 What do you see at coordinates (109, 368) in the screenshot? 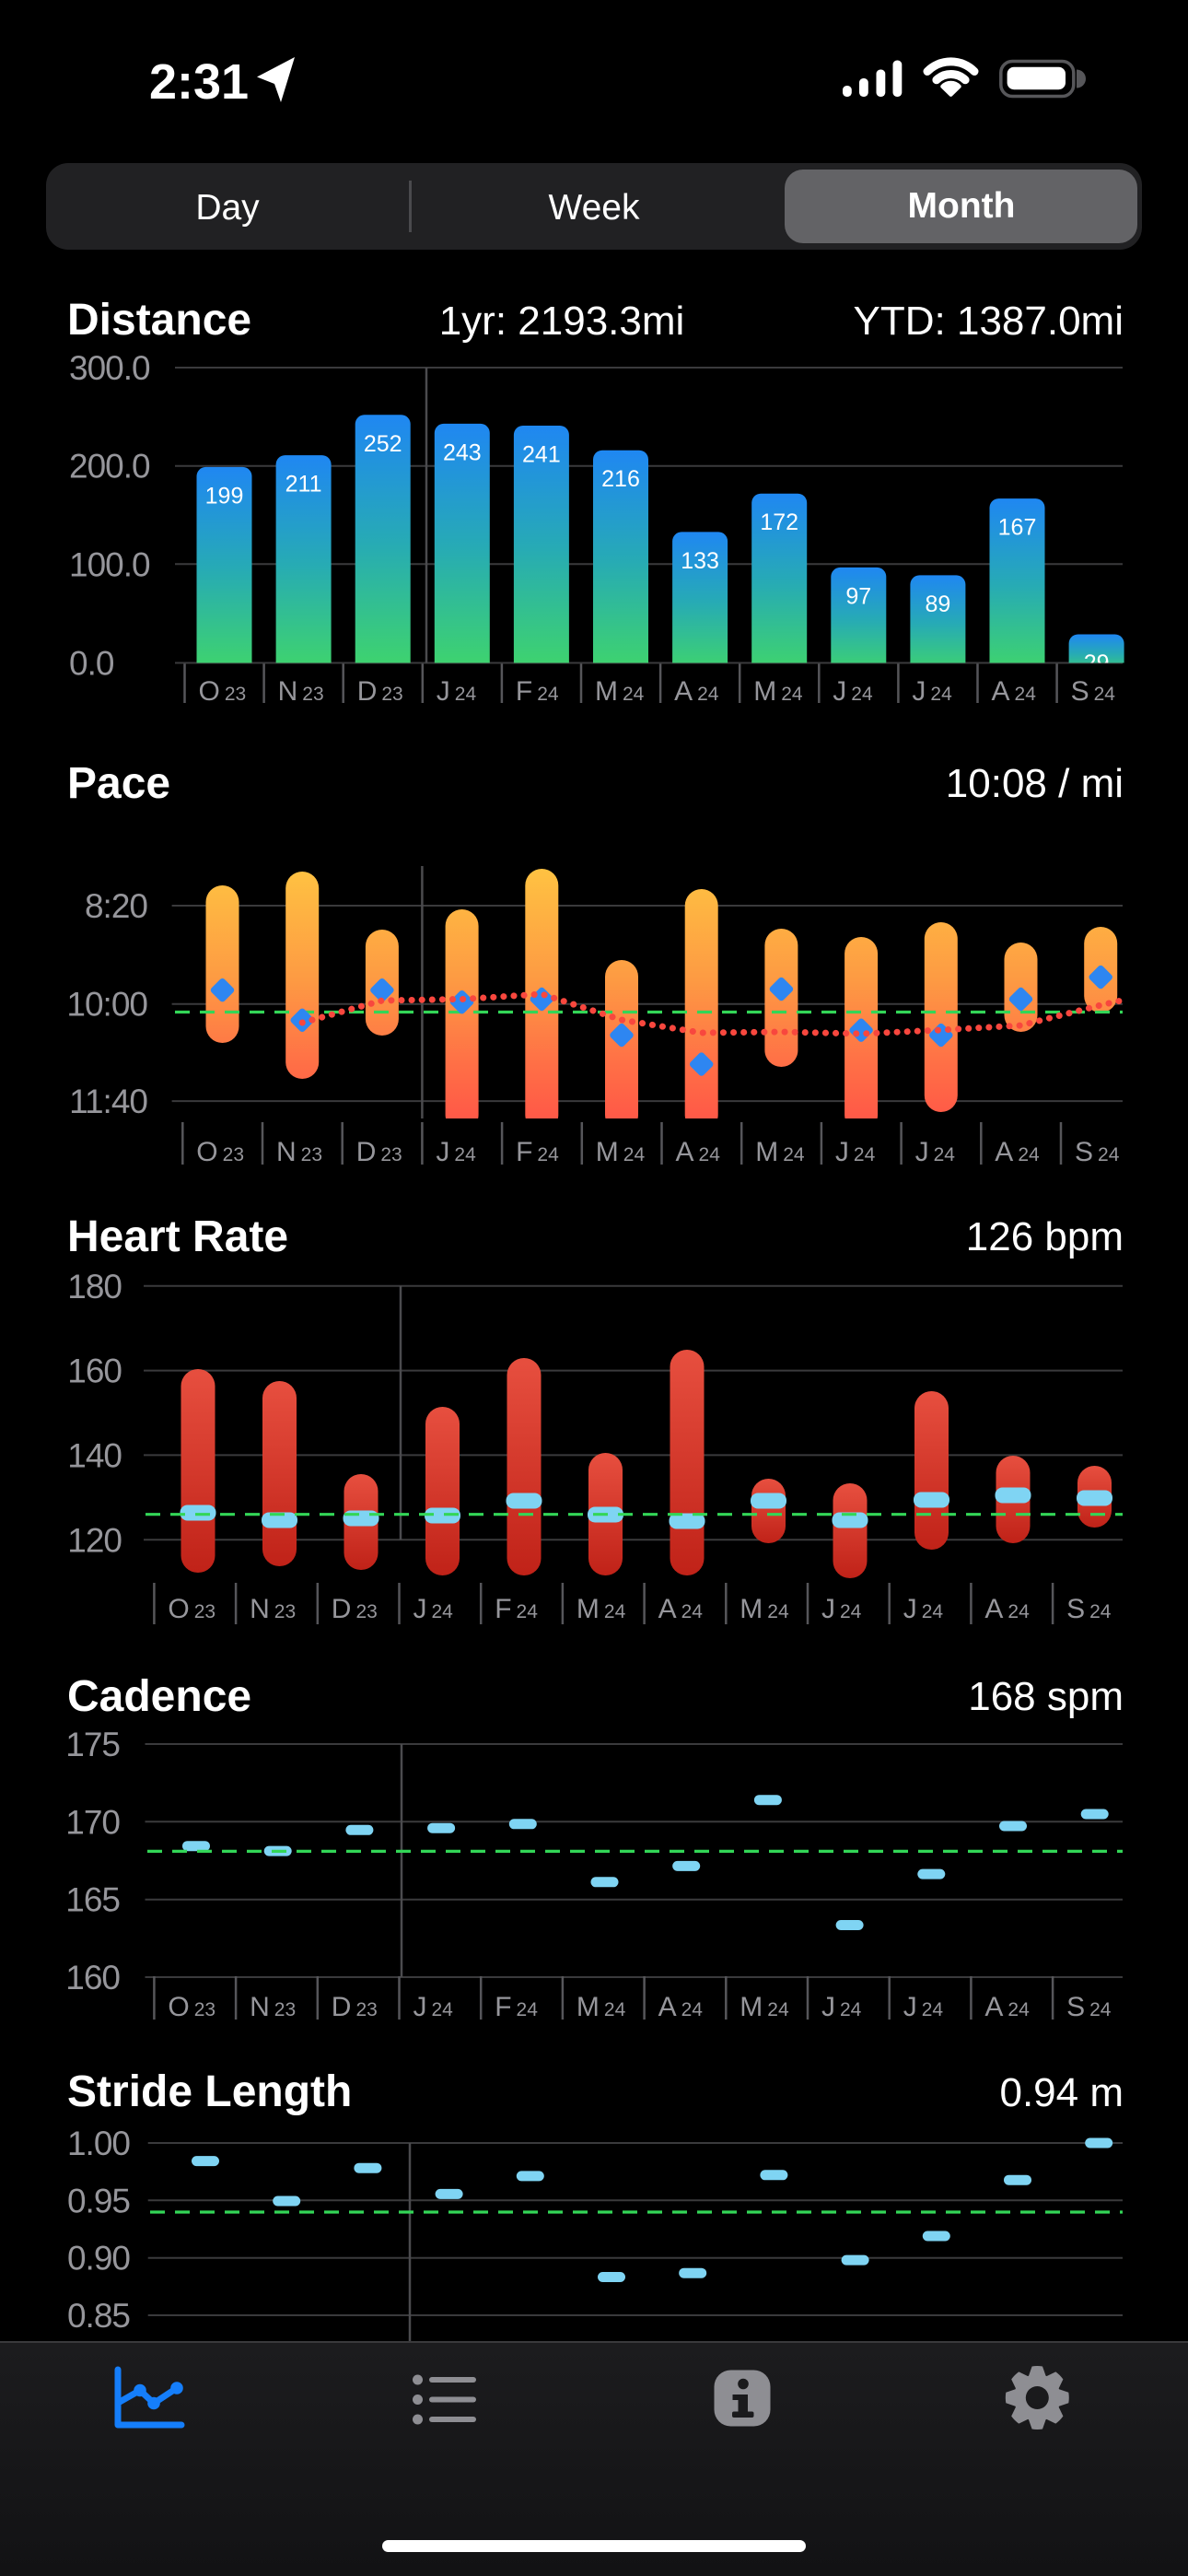
I see `svg-text: 300.0` at bounding box center [109, 368].